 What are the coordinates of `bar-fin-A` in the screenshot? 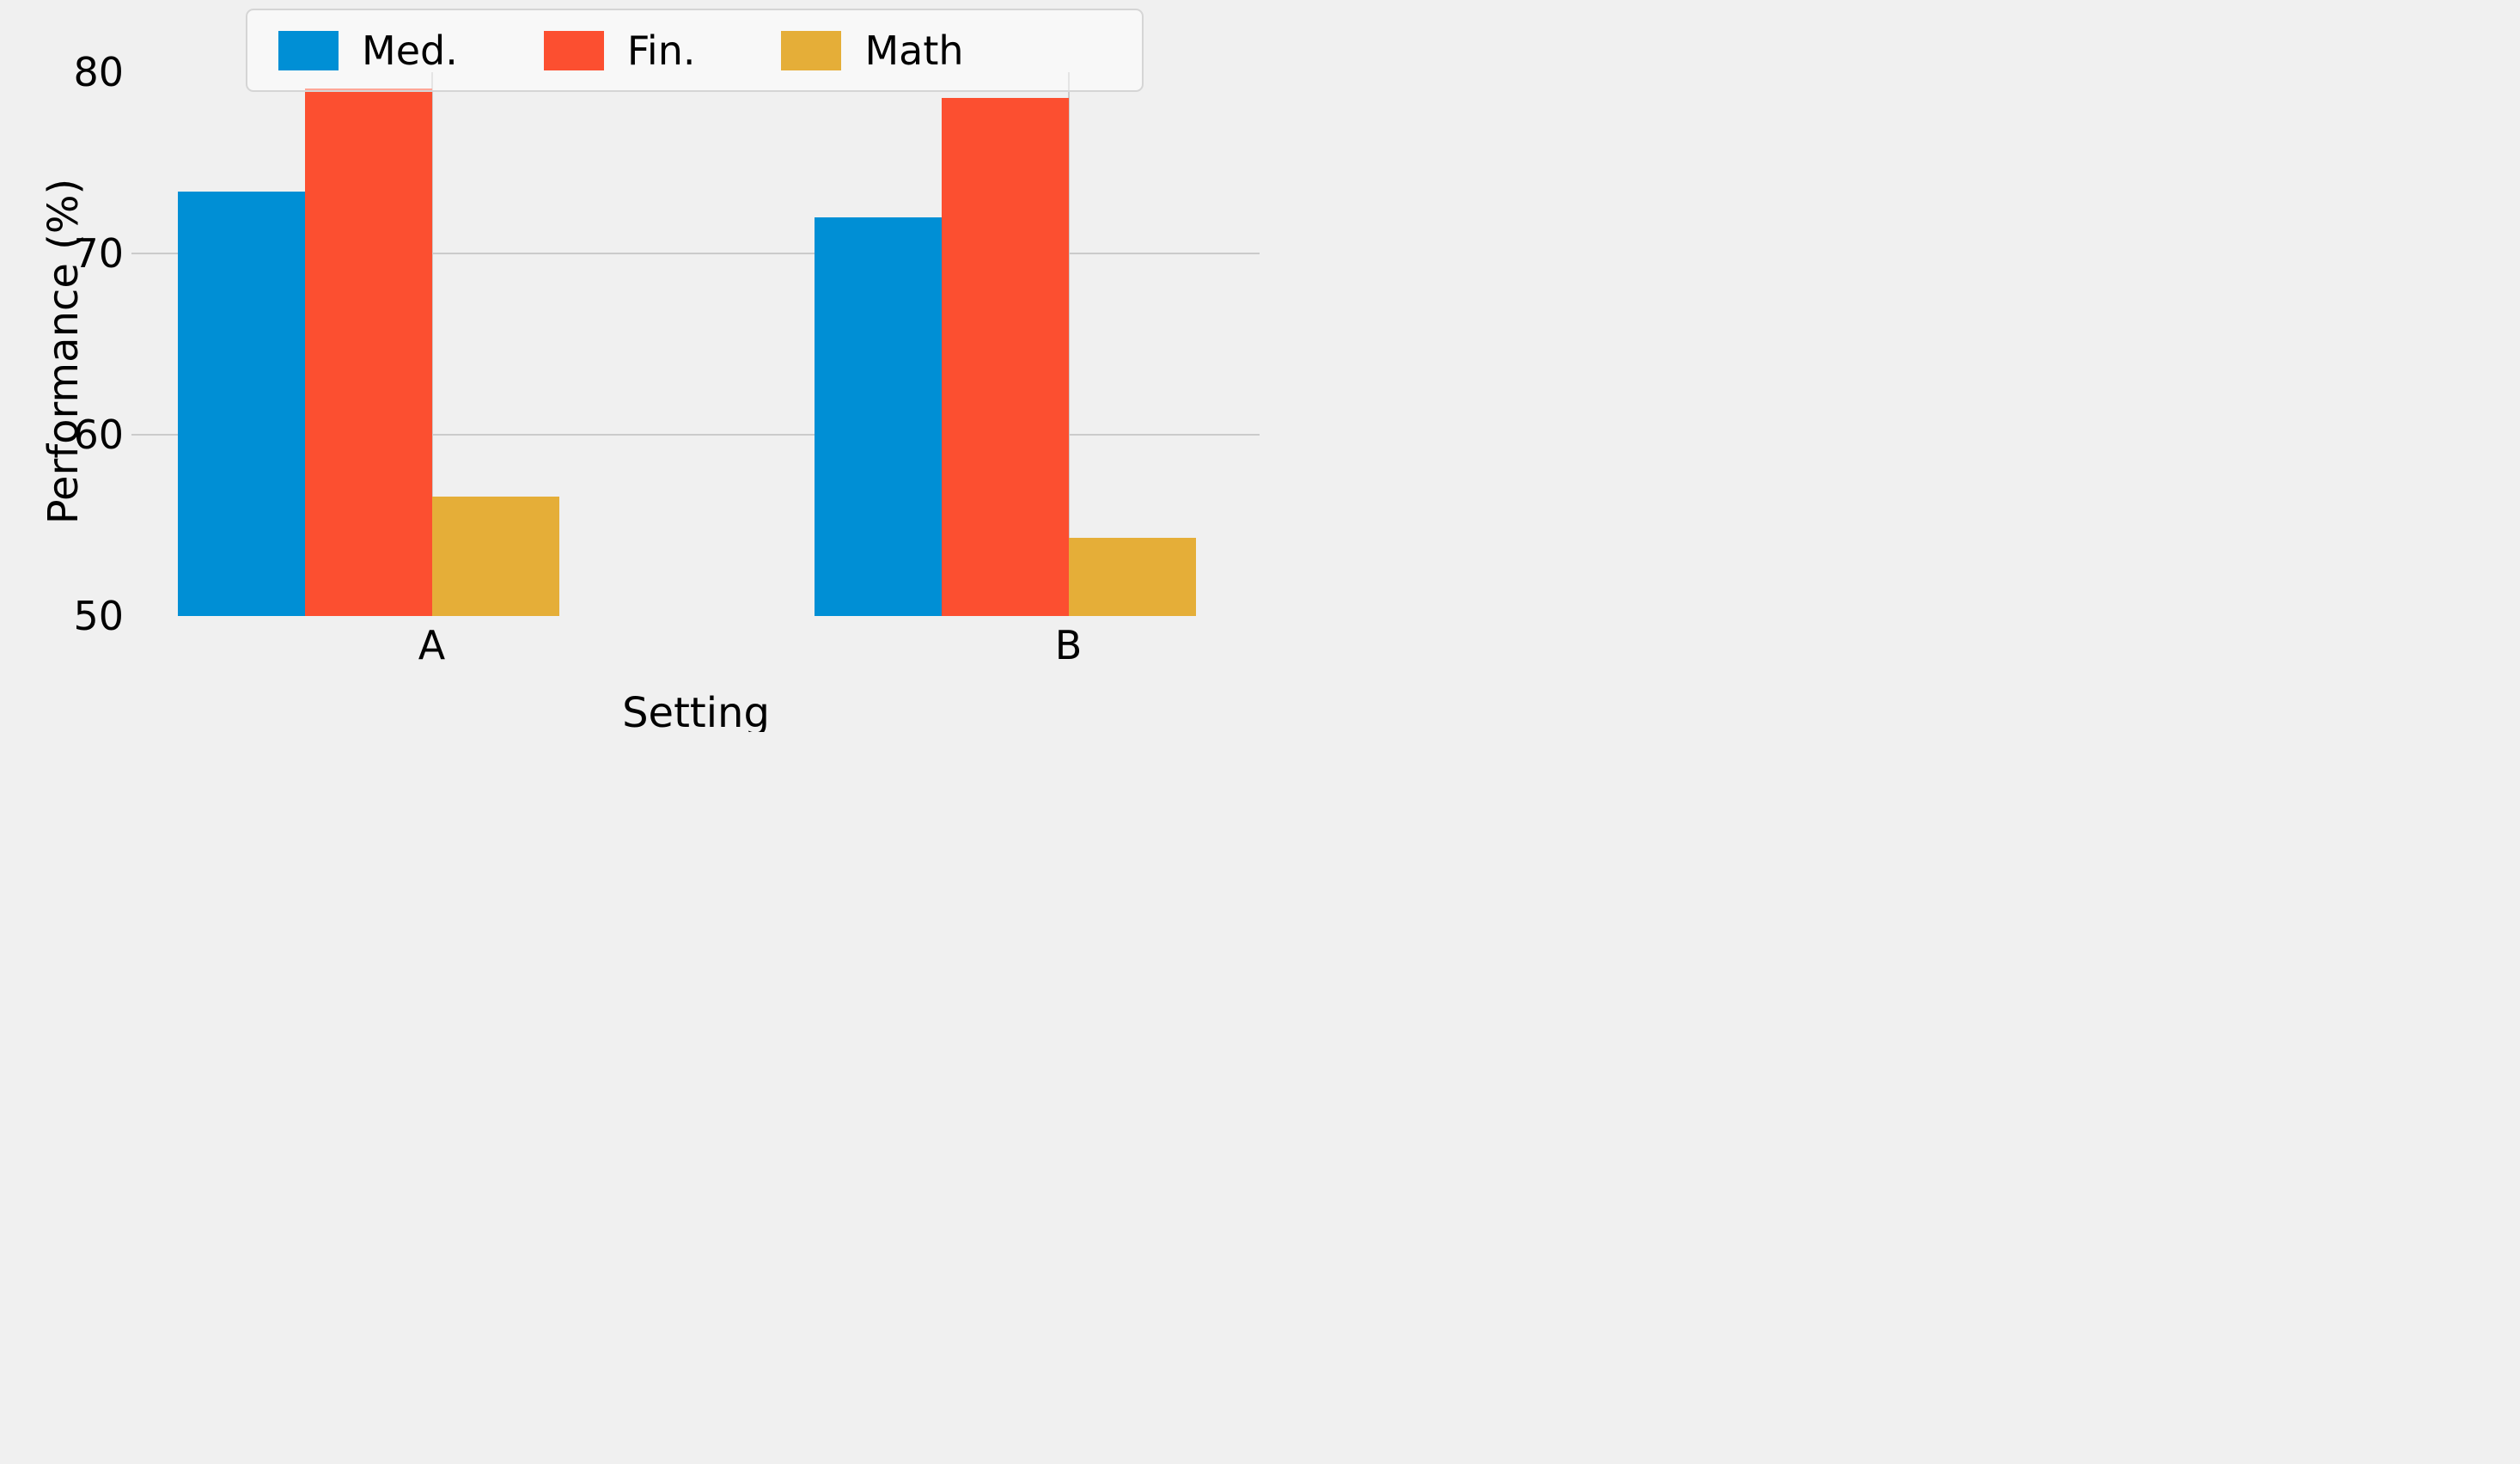 It's located at (368, 352).